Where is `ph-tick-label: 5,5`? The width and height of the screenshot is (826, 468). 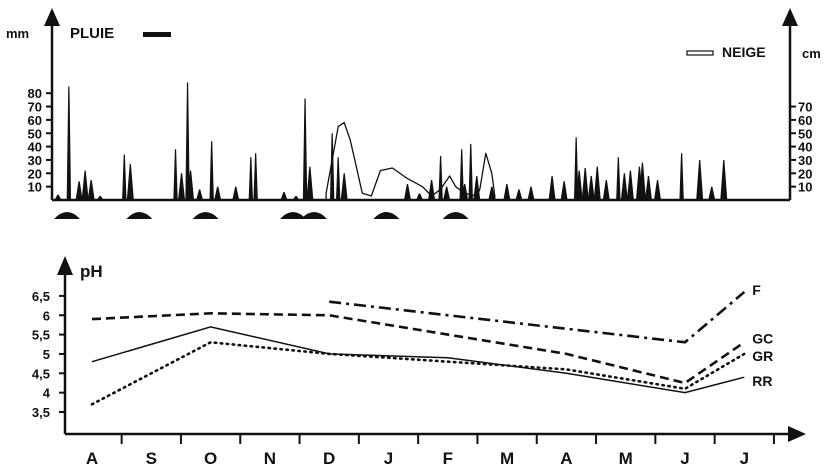
ph-tick-label: 5,5 is located at coordinates (41, 335).